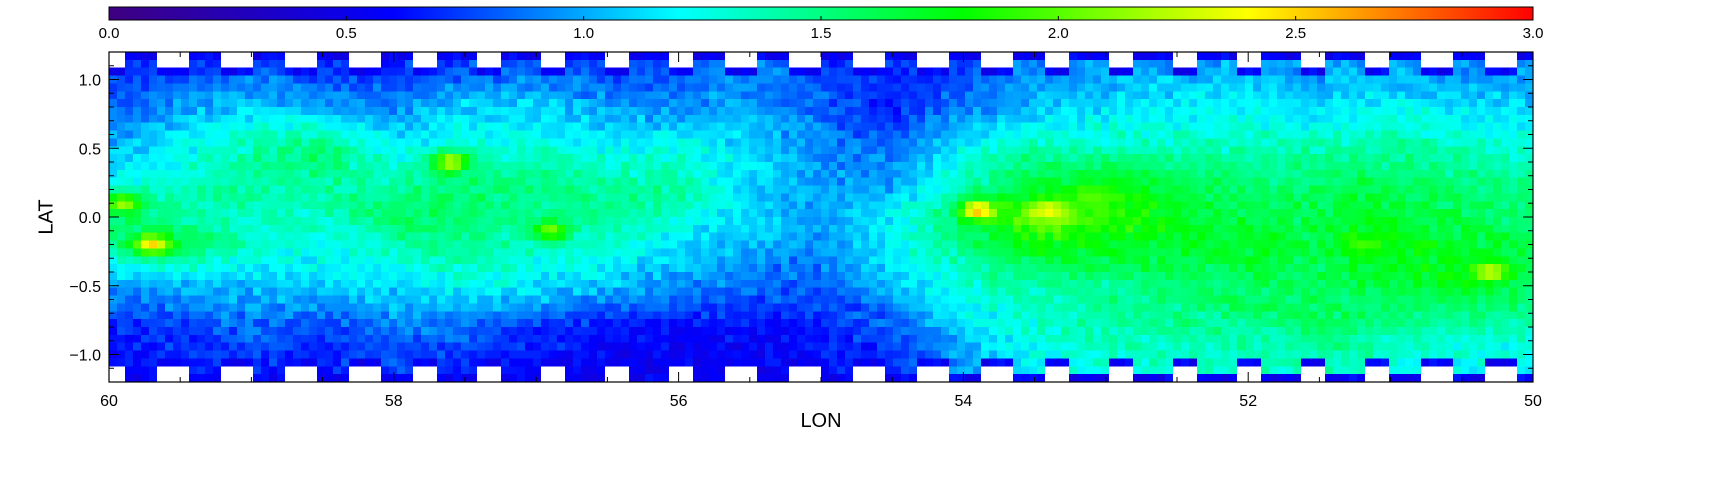 This screenshot has height=484, width=1733. I want to click on y-tick-label: −0.5, so click(85, 287).